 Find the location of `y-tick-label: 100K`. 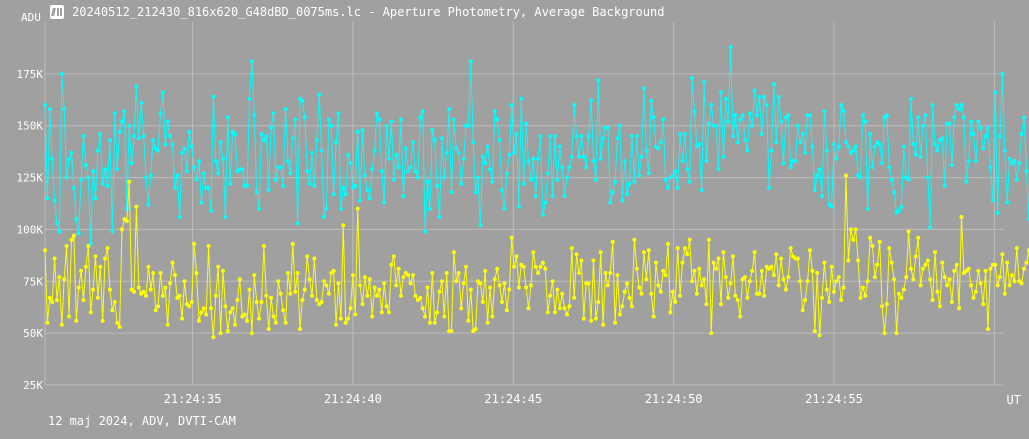

y-tick-label: 100K is located at coordinates (30, 229).